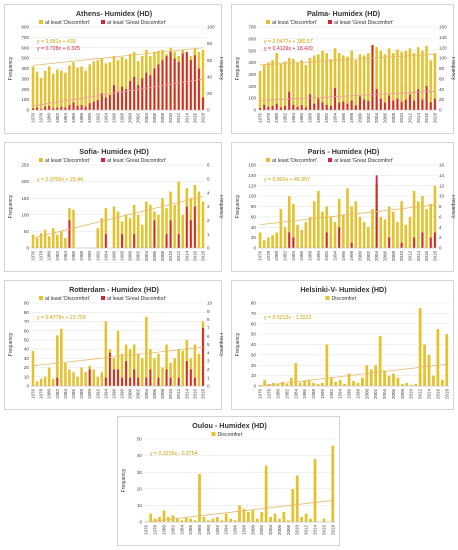 Image resolution: width=458 pixels, height=550 pixels. What do you see at coordinates (347, 96) in the screenshot?
I see `trendline-great-discomfort` at bounding box center [347, 96].